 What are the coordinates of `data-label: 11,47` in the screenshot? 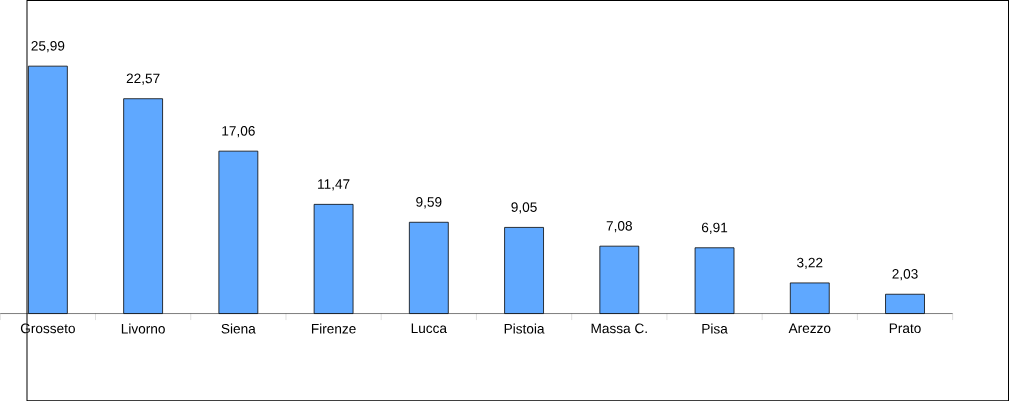 It's located at (334, 185).